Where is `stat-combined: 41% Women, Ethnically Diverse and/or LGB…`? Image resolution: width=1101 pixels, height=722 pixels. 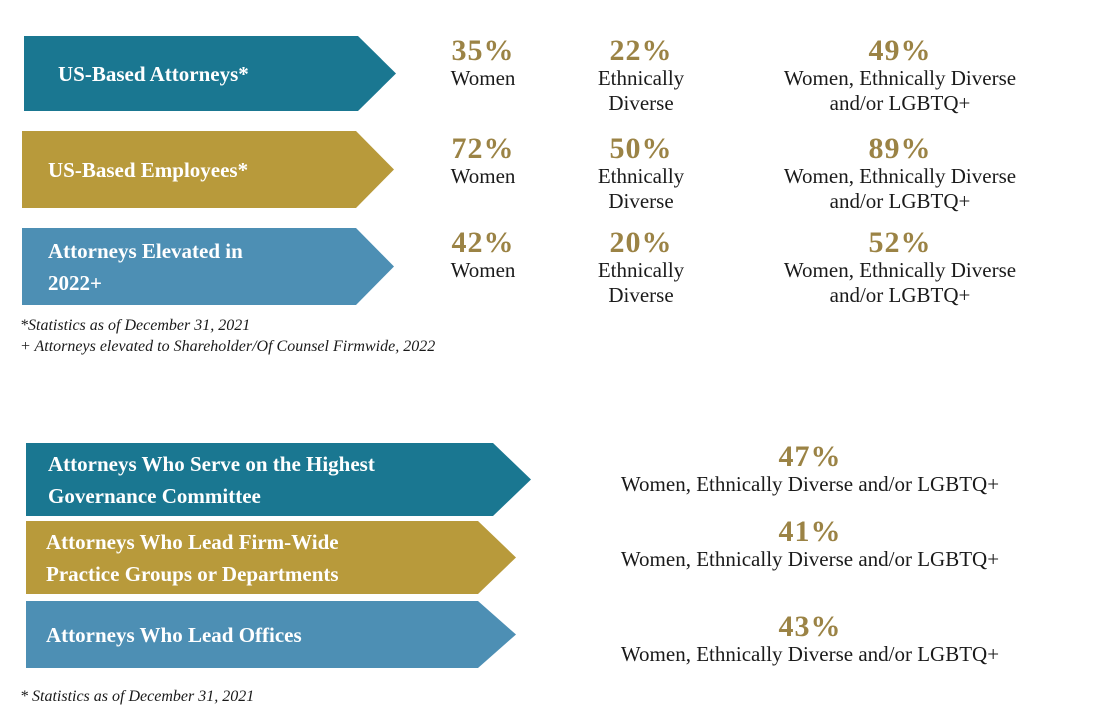
stat-combined: 41% Women, Ethnically Diverse and/or LGB… is located at coordinates (810, 544).